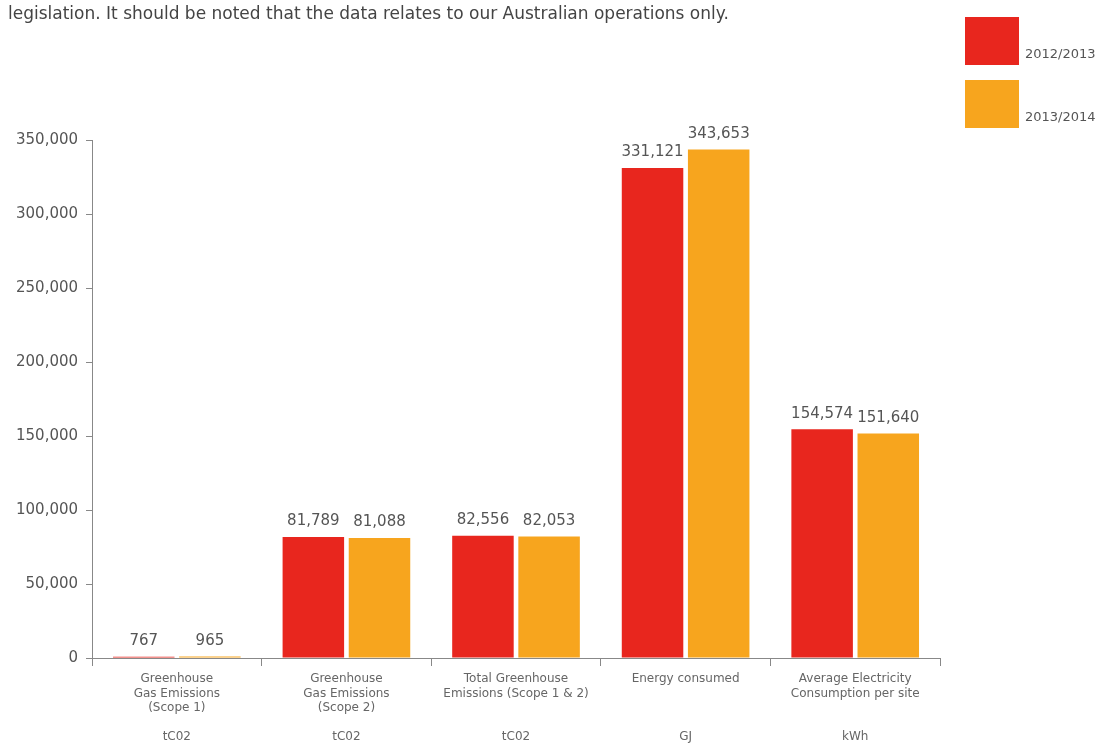 This screenshot has width=1106, height=754. What do you see at coordinates (855, 707) in the screenshot?
I see `category-label: Average Electricity Consumption per site kWh` at bounding box center [855, 707].